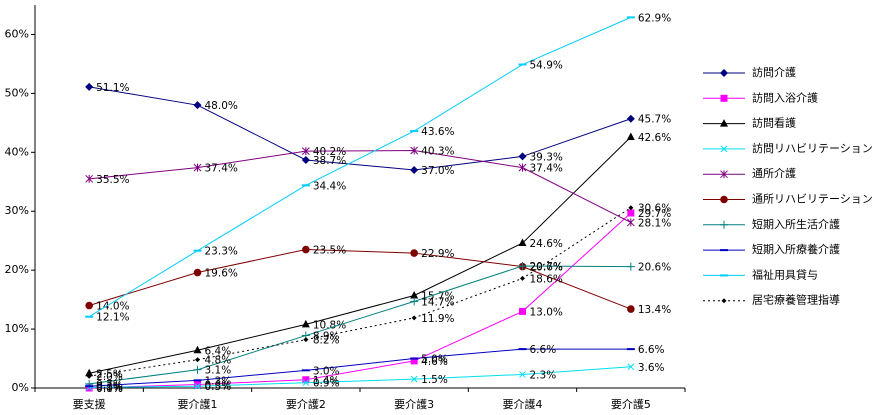  Describe the element at coordinates (437, 132) in the screenshot. I see `data-label: 43.6%` at that location.